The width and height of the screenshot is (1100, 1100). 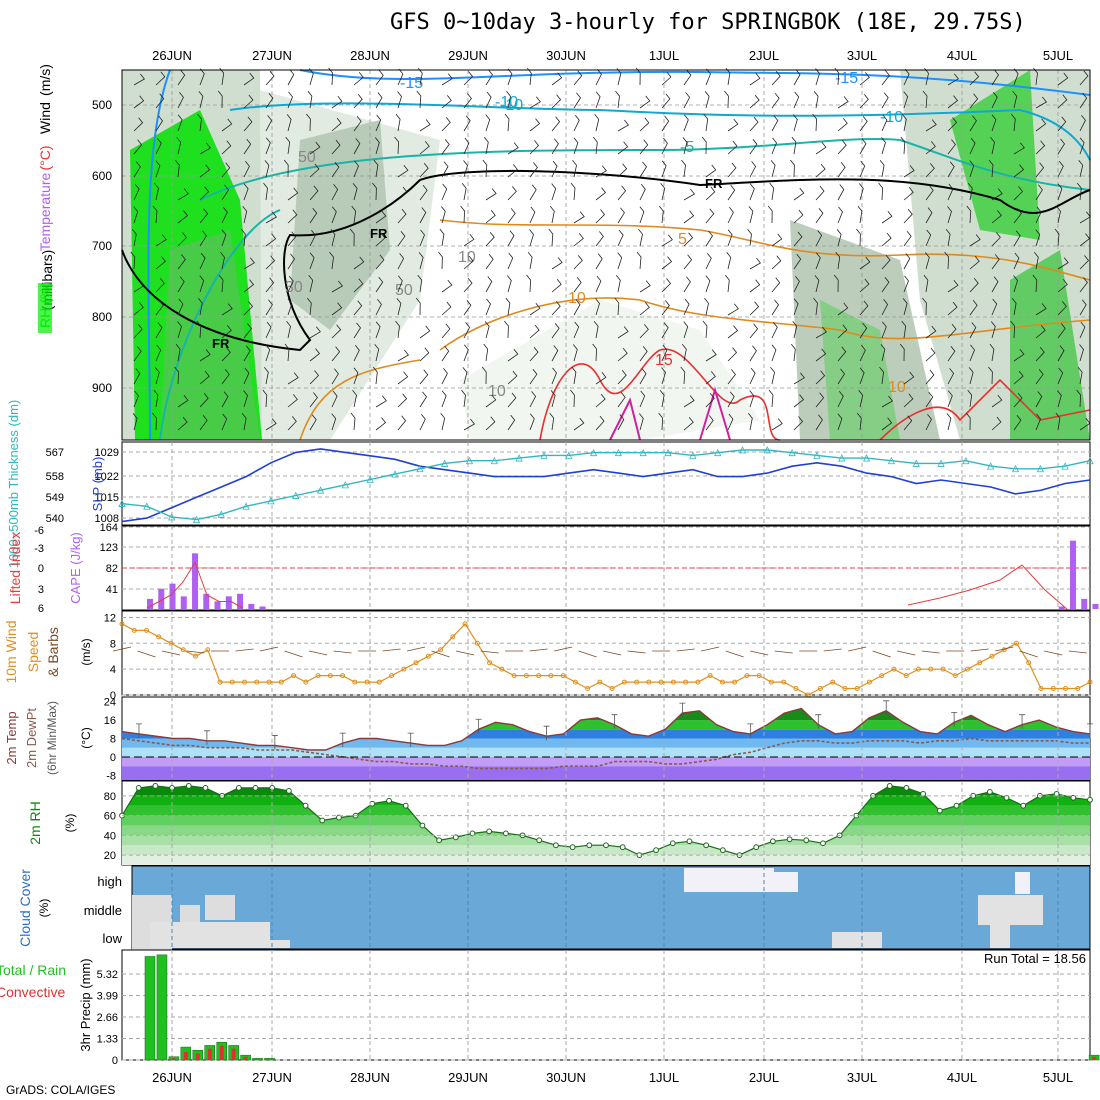 What do you see at coordinates (1058, 55) in the screenshot?
I see `date-label-top: 5JUL` at bounding box center [1058, 55].